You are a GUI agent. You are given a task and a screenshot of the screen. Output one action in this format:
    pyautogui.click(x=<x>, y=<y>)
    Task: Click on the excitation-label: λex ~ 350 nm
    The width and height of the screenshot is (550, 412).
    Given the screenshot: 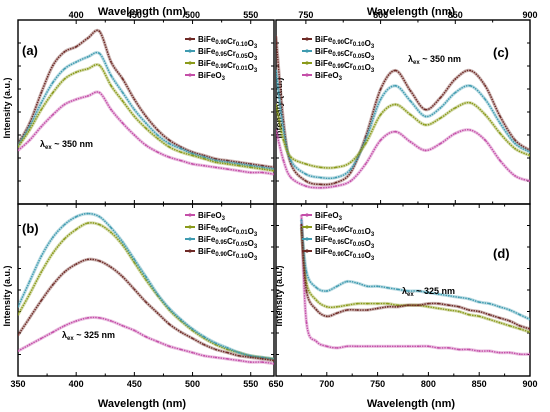 What is the action you would take?
    pyautogui.click(x=434, y=60)
    